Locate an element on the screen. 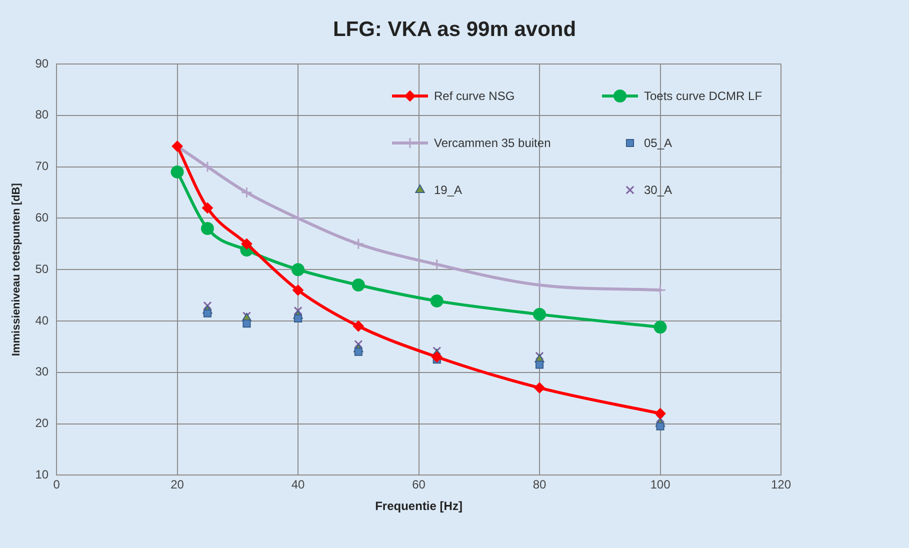 This screenshot has width=909, height=548. y-tick-label: 60 is located at coordinates (42, 217).